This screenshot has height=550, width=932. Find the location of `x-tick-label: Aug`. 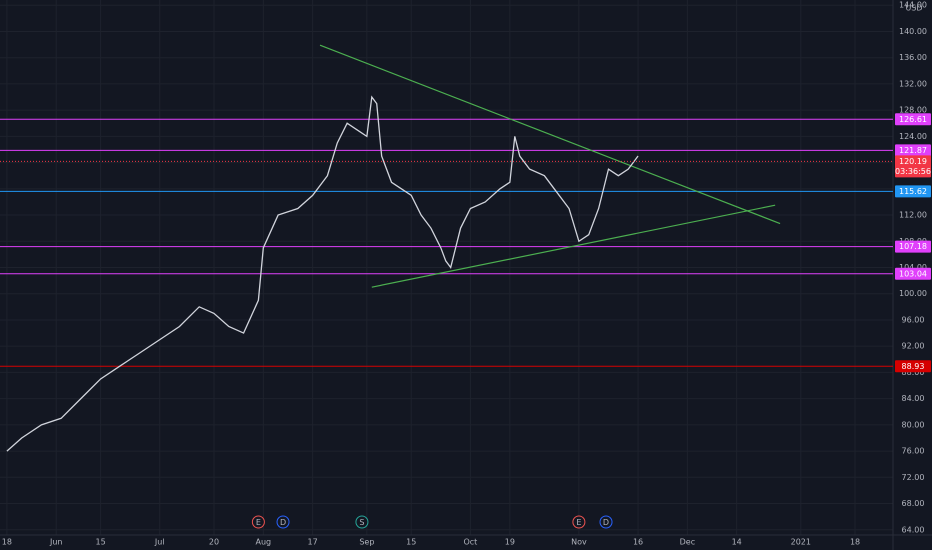

x-tick-label: Aug is located at coordinates (264, 542).